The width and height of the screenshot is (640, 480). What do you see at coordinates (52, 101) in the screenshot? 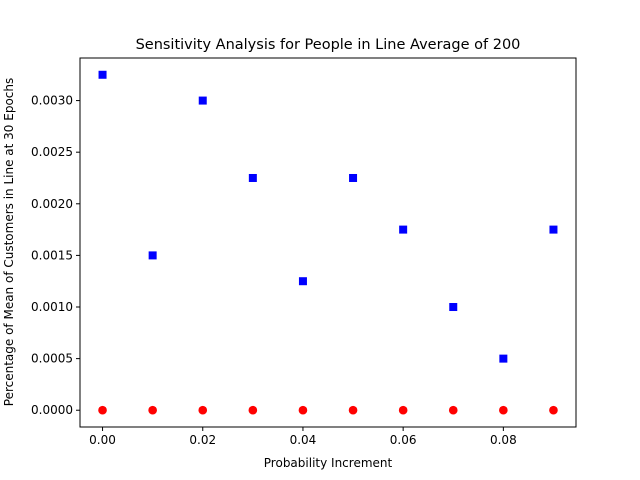
I see `y-tick-label: 0.0030` at bounding box center [52, 101].